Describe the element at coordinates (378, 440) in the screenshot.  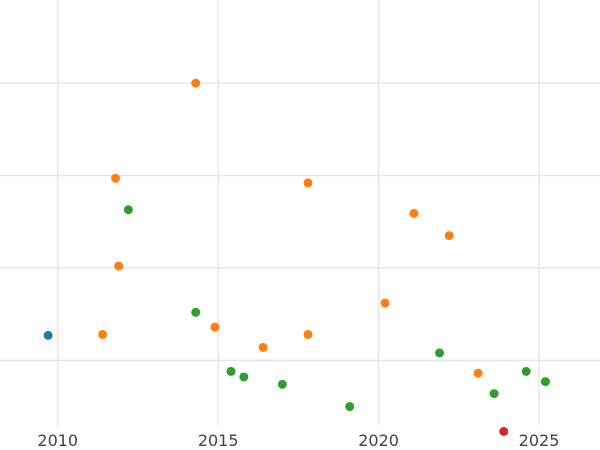
I see `x-tick-label: 2020` at that location.